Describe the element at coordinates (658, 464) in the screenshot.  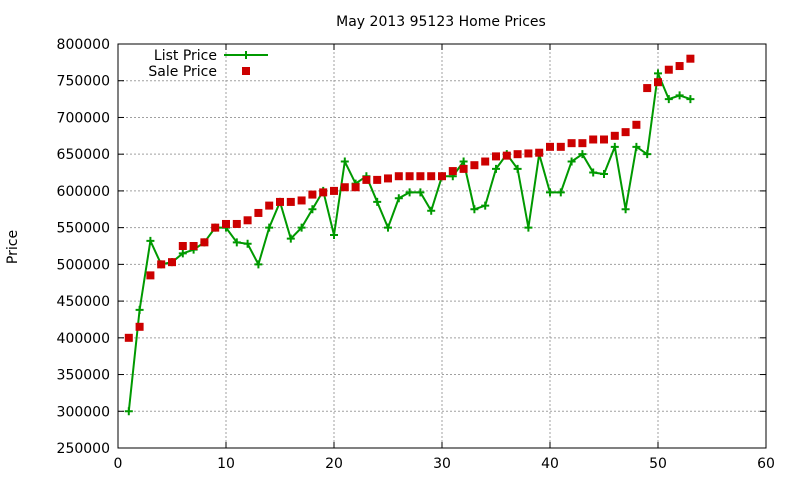
I see `x-tick-label: 50` at that location.